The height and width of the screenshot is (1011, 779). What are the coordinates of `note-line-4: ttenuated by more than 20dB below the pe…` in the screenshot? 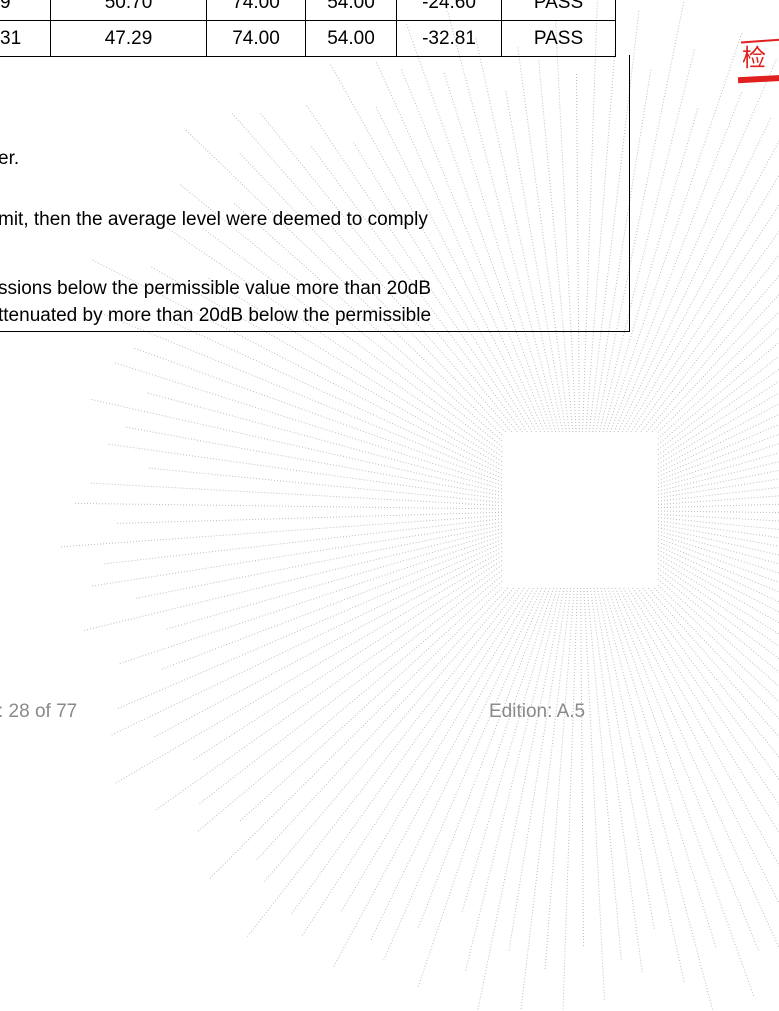 It's located at (216, 315).